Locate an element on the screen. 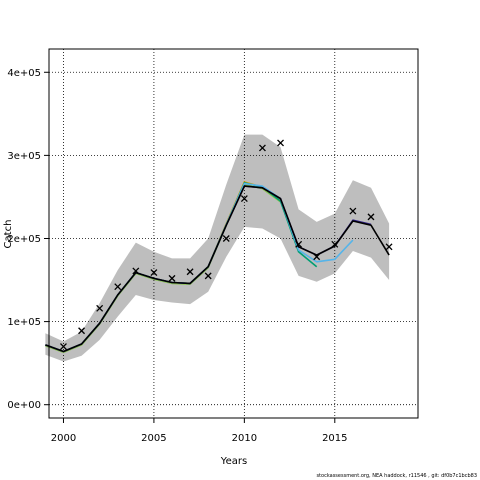 Image resolution: width=480 pixels, height=480 pixels. y-tick-label-0: 0e+00 is located at coordinates (24, 405).